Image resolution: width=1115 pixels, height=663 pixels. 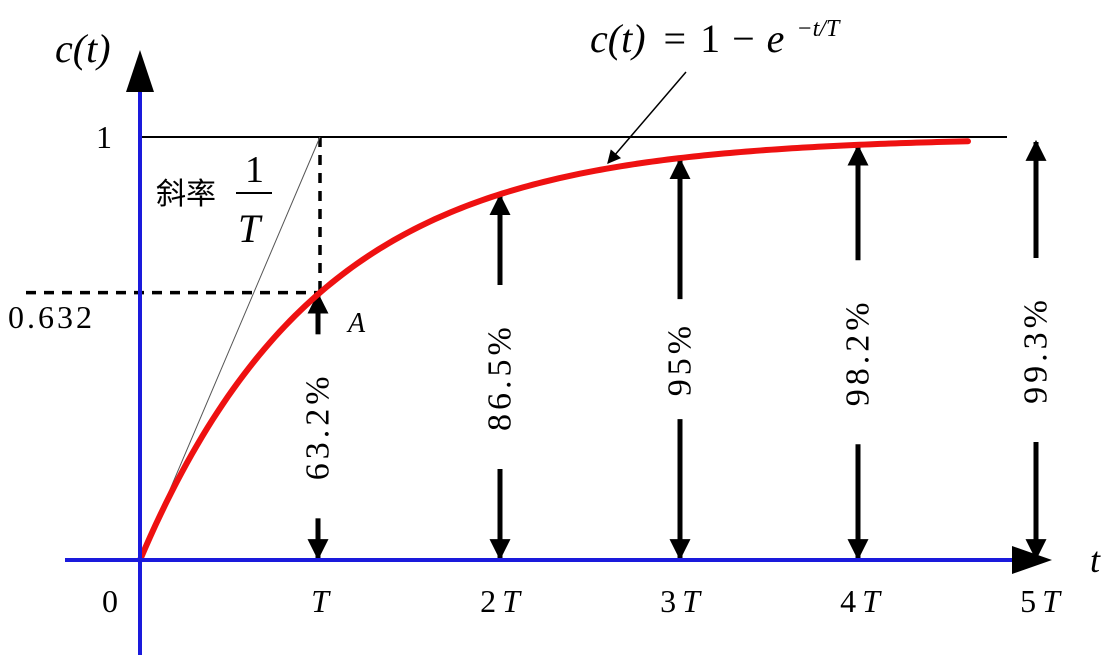 What do you see at coordinates (710, 38) in the screenshot?
I see `equation-one: 1` at bounding box center [710, 38].